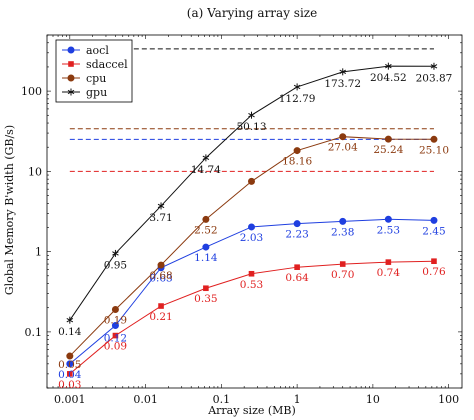  What do you see at coordinates (34, 332) in the screenshot?
I see `y-tick-label: 0.1` at bounding box center [34, 332].